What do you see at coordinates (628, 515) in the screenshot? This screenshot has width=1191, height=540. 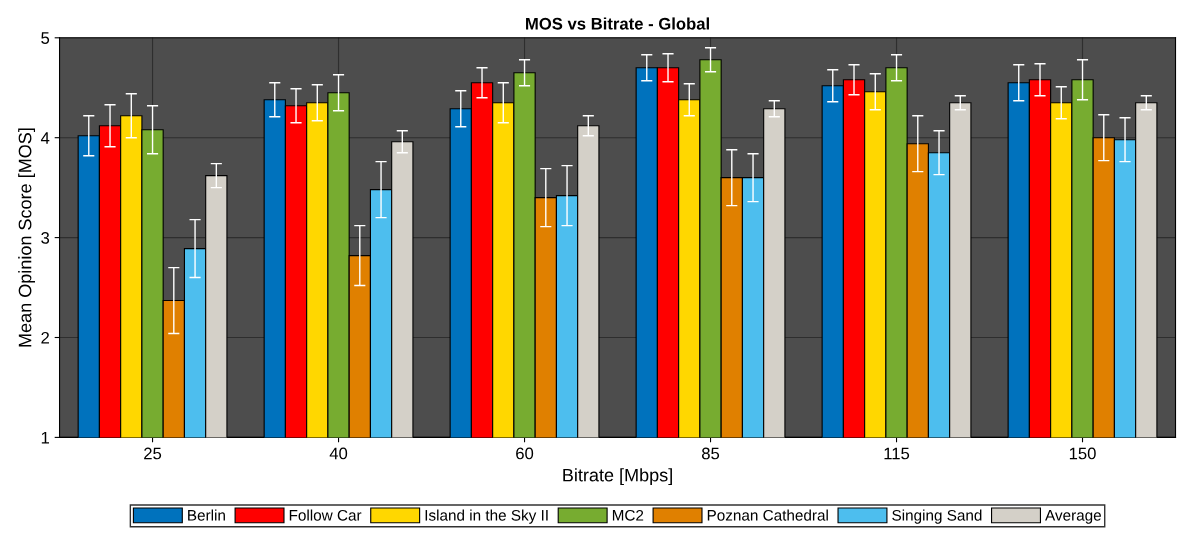 I see `legend-label: MC2` at bounding box center [628, 515].